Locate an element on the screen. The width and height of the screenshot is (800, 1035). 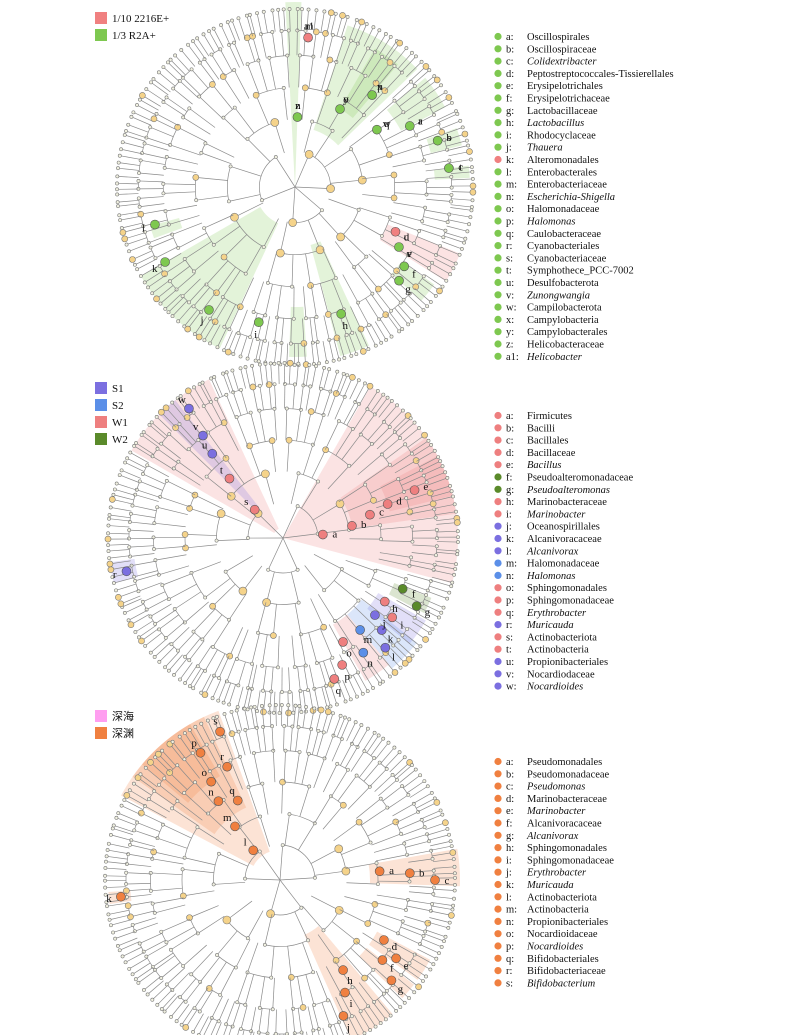
clade-letter: l is located at coordinates (143, 229).